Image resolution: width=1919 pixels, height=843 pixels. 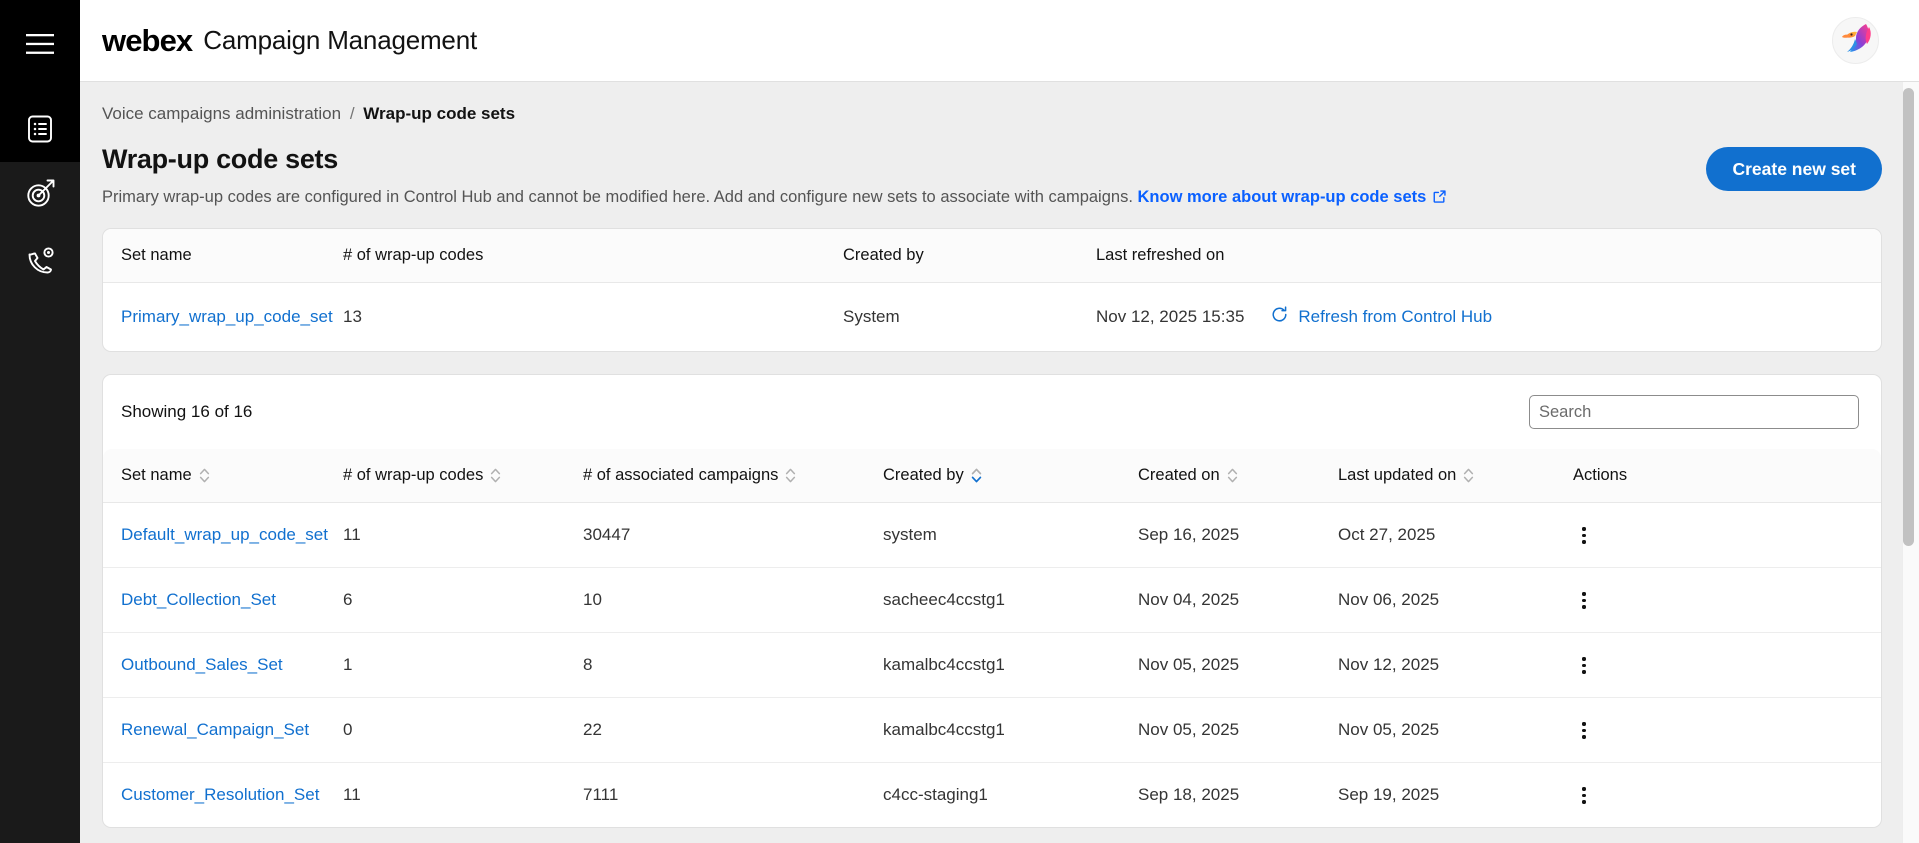 I want to click on col-associated-campaigns: # of associated campaigns, so click(x=733, y=476).